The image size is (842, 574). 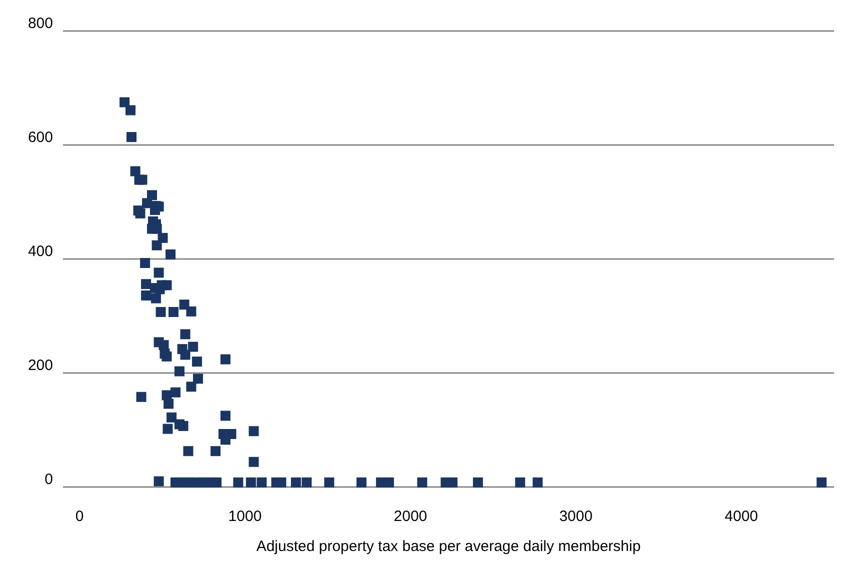 I want to click on x-tick-label: 3000, so click(x=576, y=516).